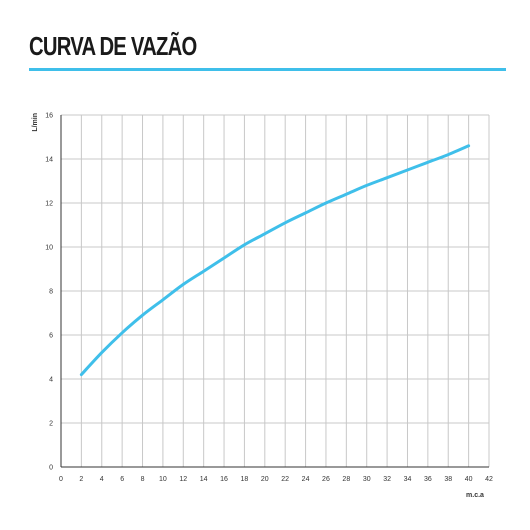 This screenshot has width=530, height=530. I want to click on x-tick-label: 22, so click(285, 479).